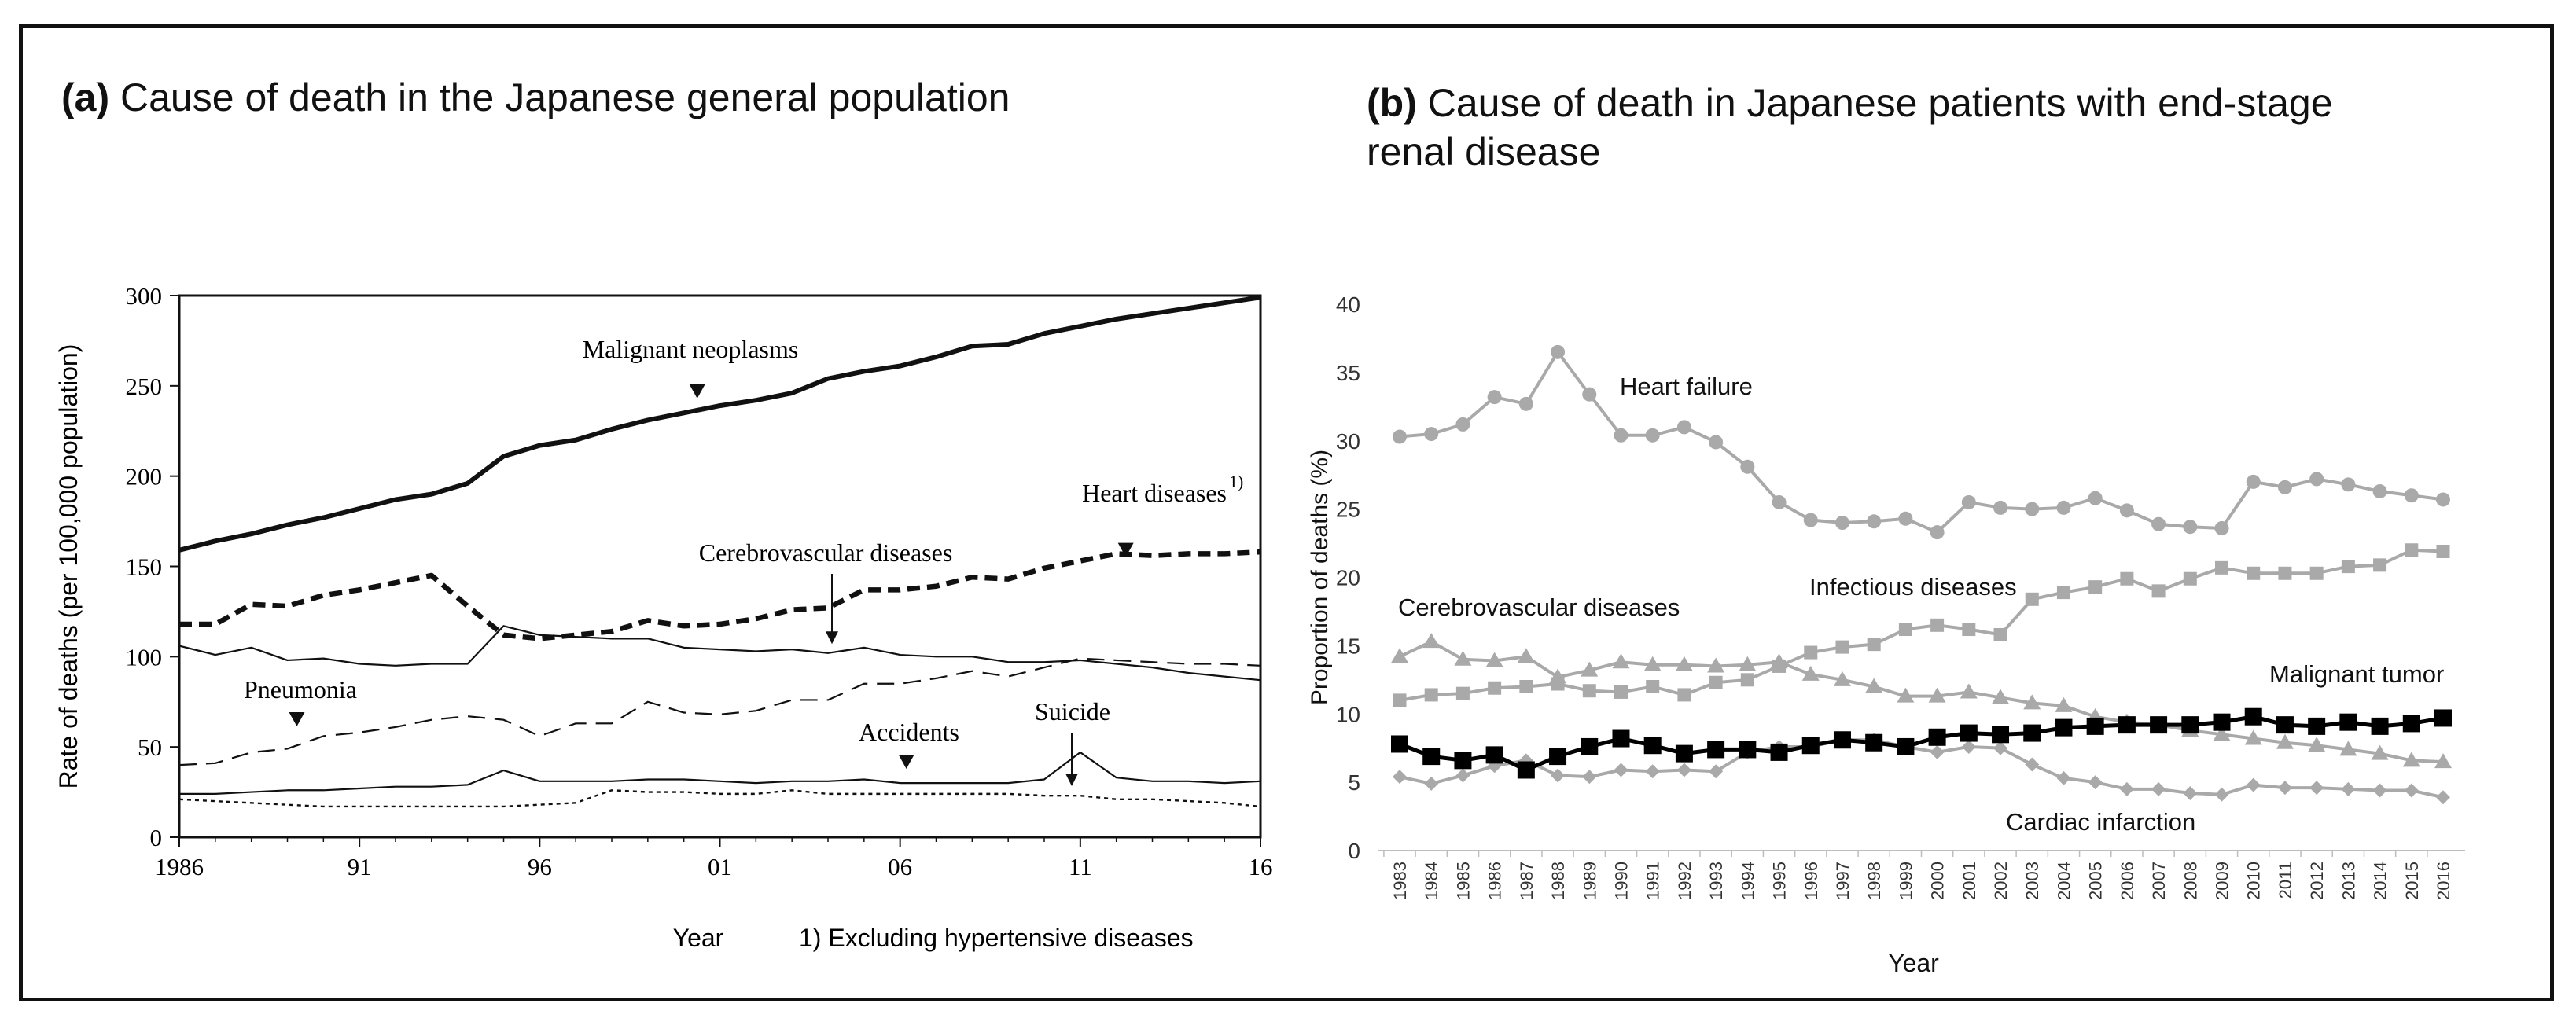 The width and height of the screenshot is (2576, 1029). What do you see at coordinates (1354, 851) in the screenshot?
I see `y-tick-label-b: 0` at bounding box center [1354, 851].